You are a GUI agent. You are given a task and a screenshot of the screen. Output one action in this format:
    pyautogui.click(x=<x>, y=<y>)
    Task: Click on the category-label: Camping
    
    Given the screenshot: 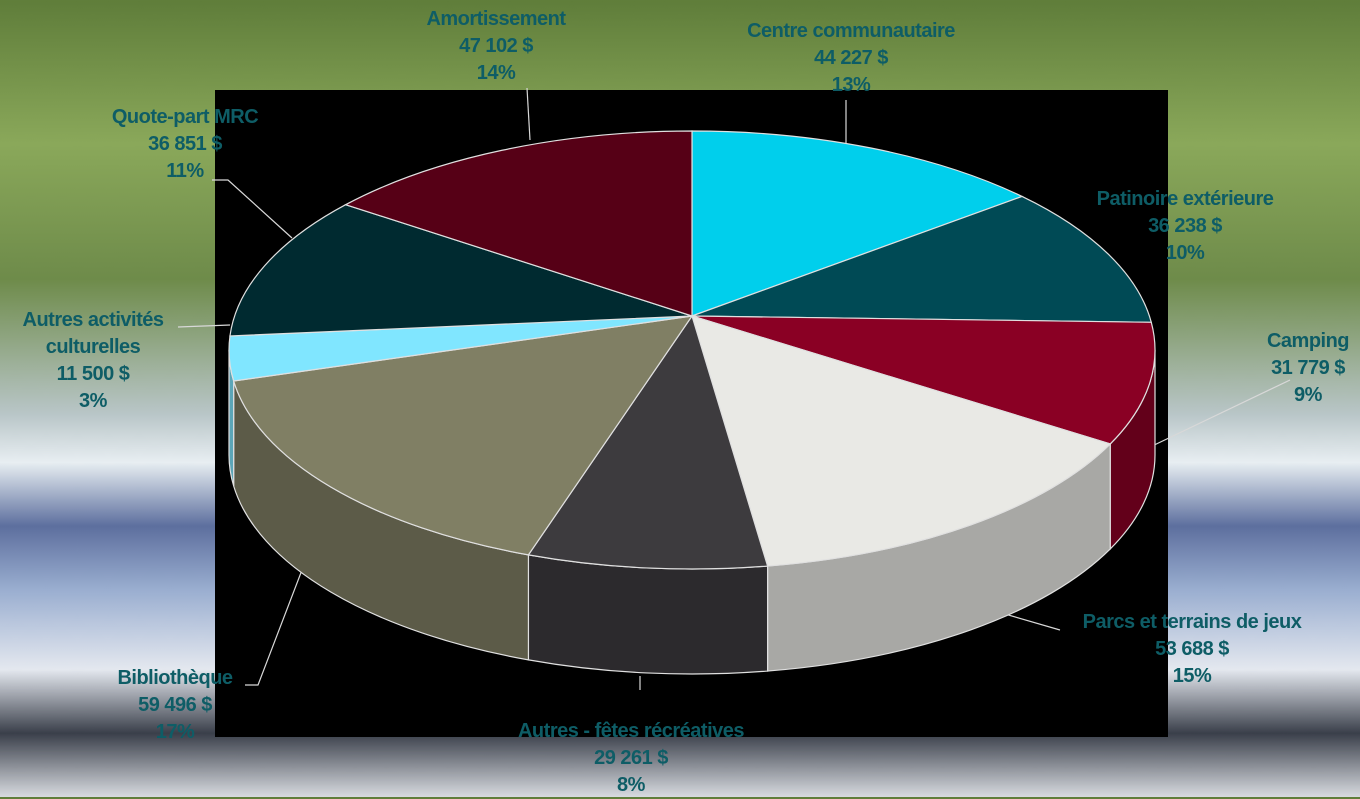 What is the action you would take?
    pyautogui.click(x=1308, y=341)
    